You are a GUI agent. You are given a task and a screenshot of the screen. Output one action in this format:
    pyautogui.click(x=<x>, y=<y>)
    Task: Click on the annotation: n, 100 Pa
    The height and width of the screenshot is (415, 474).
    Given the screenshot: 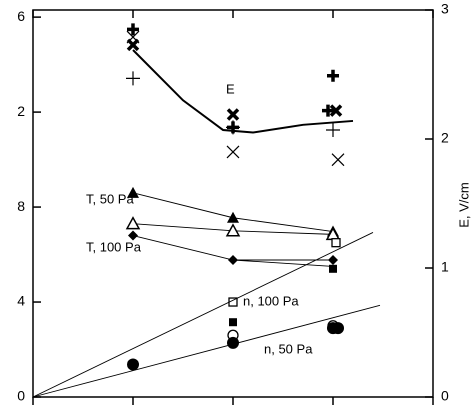 What is the action you would take?
    pyautogui.click(x=271, y=300)
    